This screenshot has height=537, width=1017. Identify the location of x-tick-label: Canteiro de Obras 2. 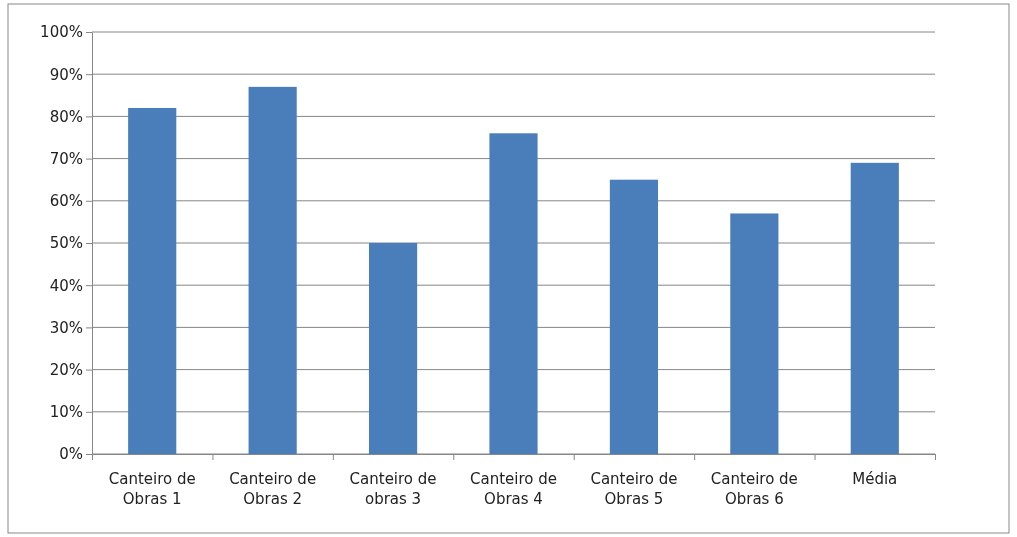
(273, 489).